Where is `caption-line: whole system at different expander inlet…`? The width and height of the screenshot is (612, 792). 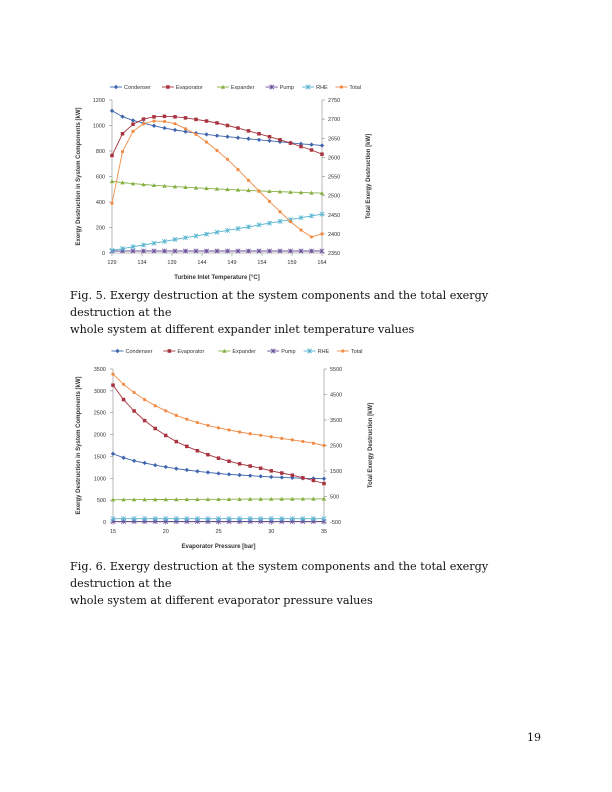
caption-line: whole system at different expander inlet… is located at coordinates (242, 329).